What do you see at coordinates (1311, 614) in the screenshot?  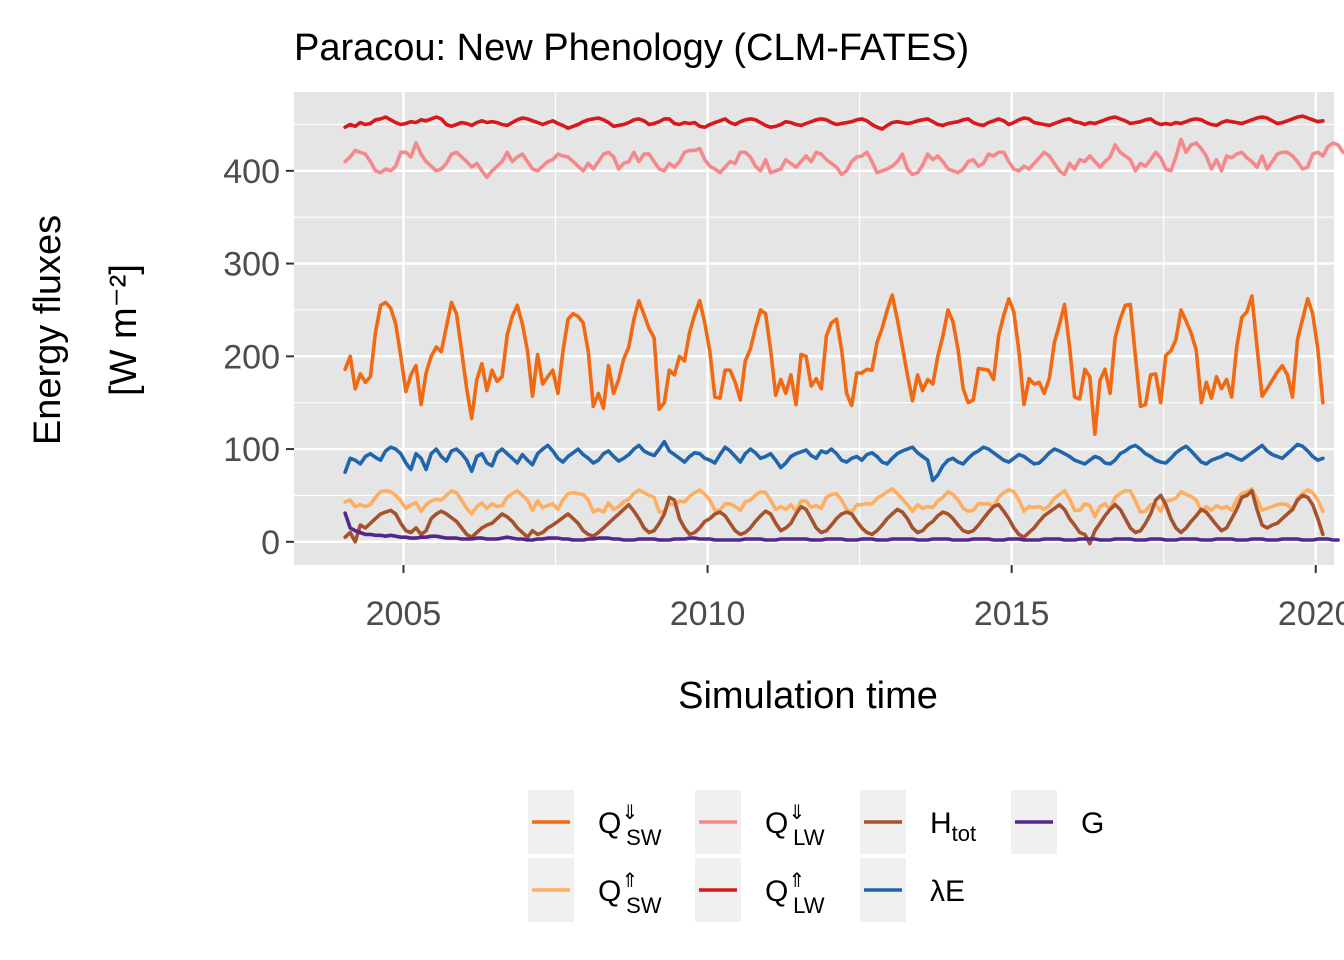 I see `x-tick-label: 2020` at bounding box center [1311, 614].